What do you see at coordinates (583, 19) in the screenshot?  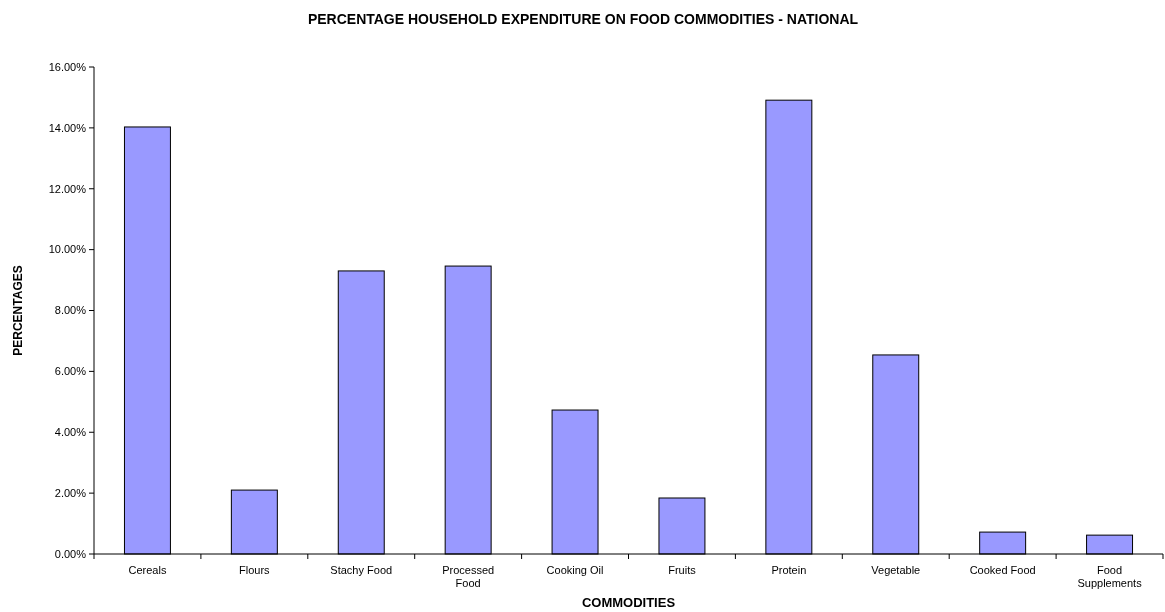 I see `chart-title: PERCENTAGE HOUSEHOLD EXPENDITURE ON FOOD COMMODITIES - NATIONAL` at bounding box center [583, 19].